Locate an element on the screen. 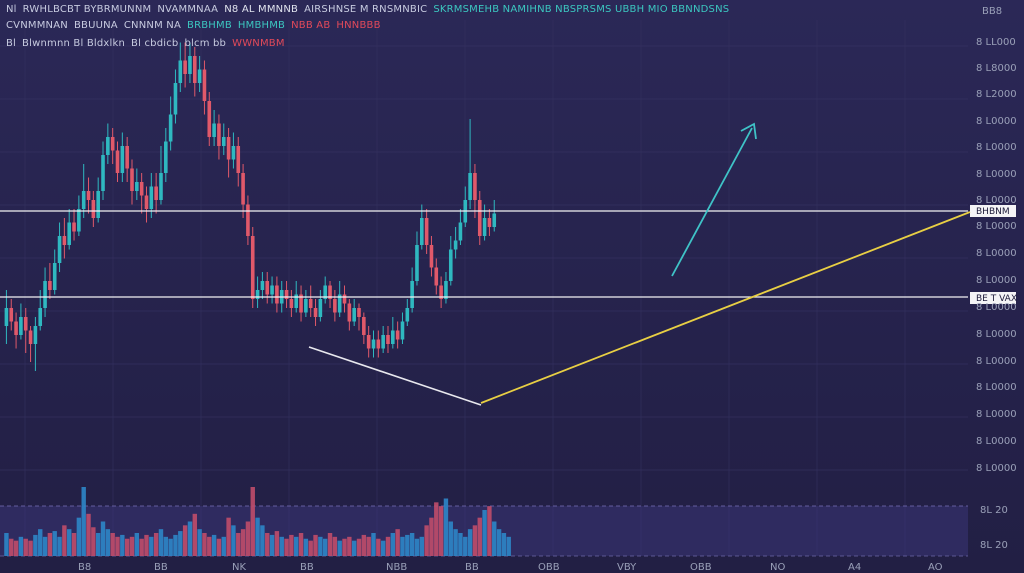 This screenshot has height=573, width=1024. time-axis-label: A4 is located at coordinates (854, 567).